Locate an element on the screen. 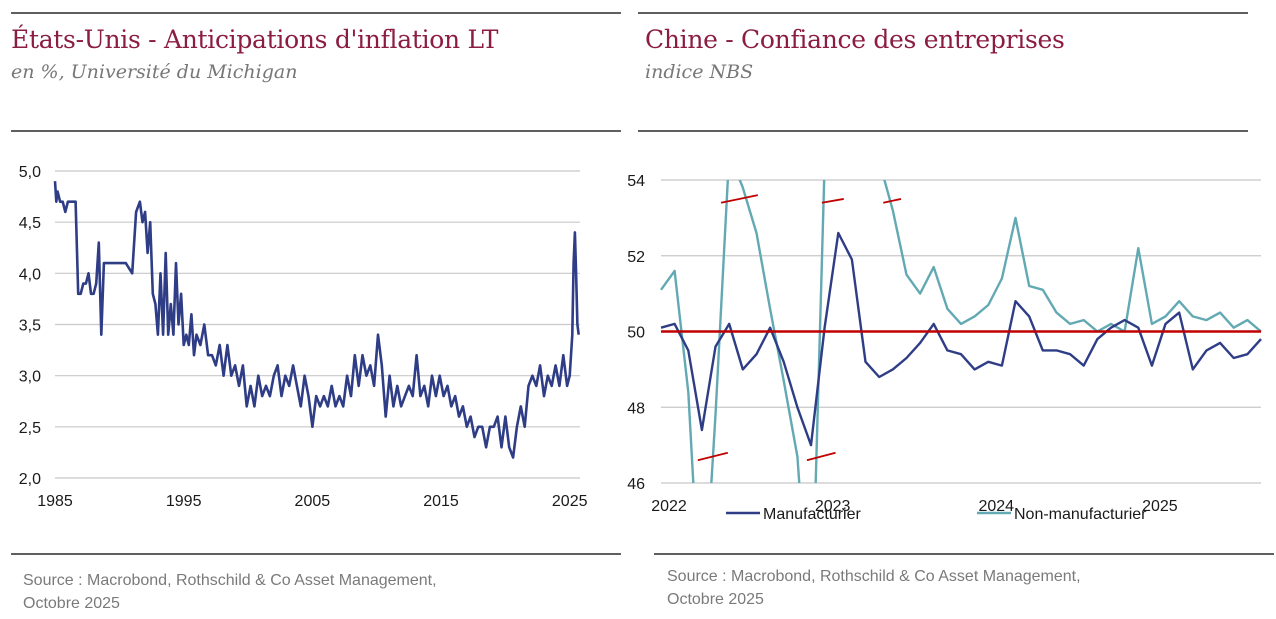  x-tick-label: 2024 is located at coordinates (996, 506).